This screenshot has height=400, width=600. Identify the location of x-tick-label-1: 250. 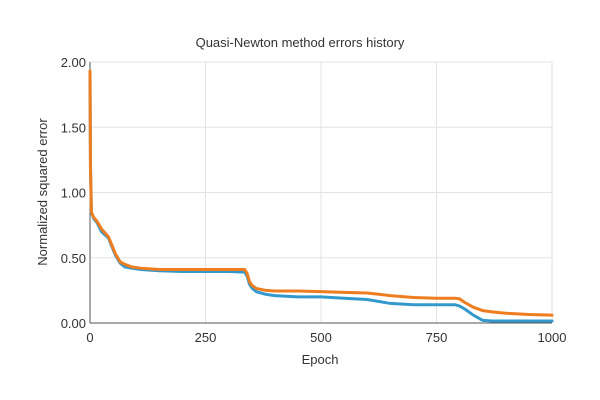
(206, 337).